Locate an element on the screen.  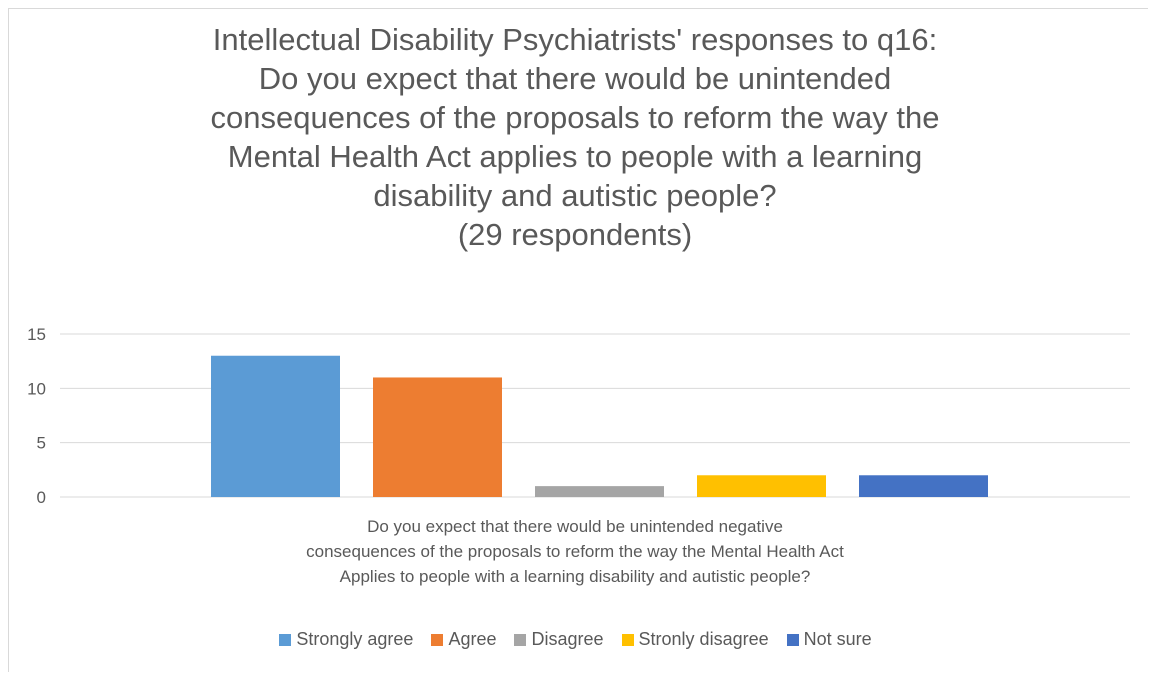
legend-item-agree: Agree is located at coordinates (463, 639).